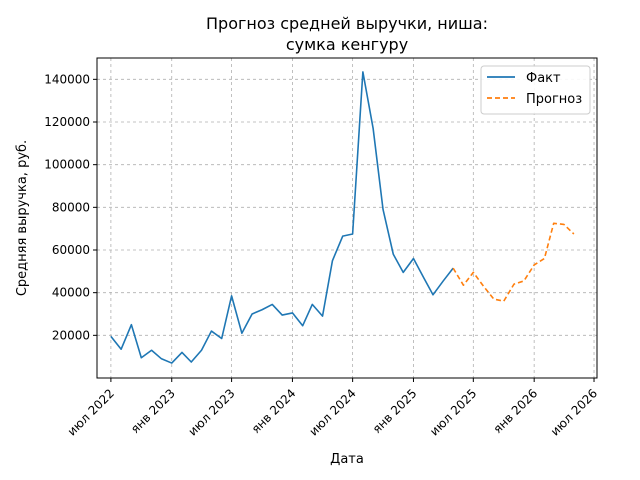 The height and width of the screenshot is (480, 640). I want to click on y-tick-label: 100000, so click(67, 165).